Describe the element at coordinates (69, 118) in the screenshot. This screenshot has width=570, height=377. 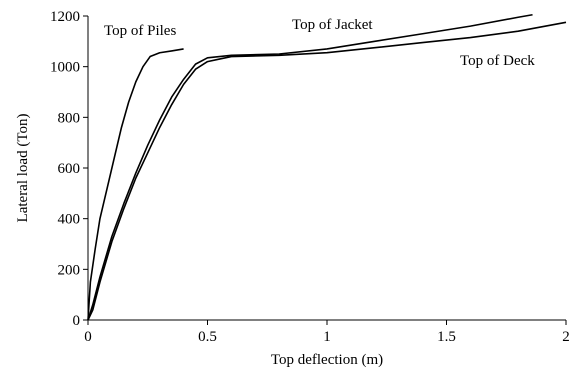
I see `y-tick-label: 800` at that location.